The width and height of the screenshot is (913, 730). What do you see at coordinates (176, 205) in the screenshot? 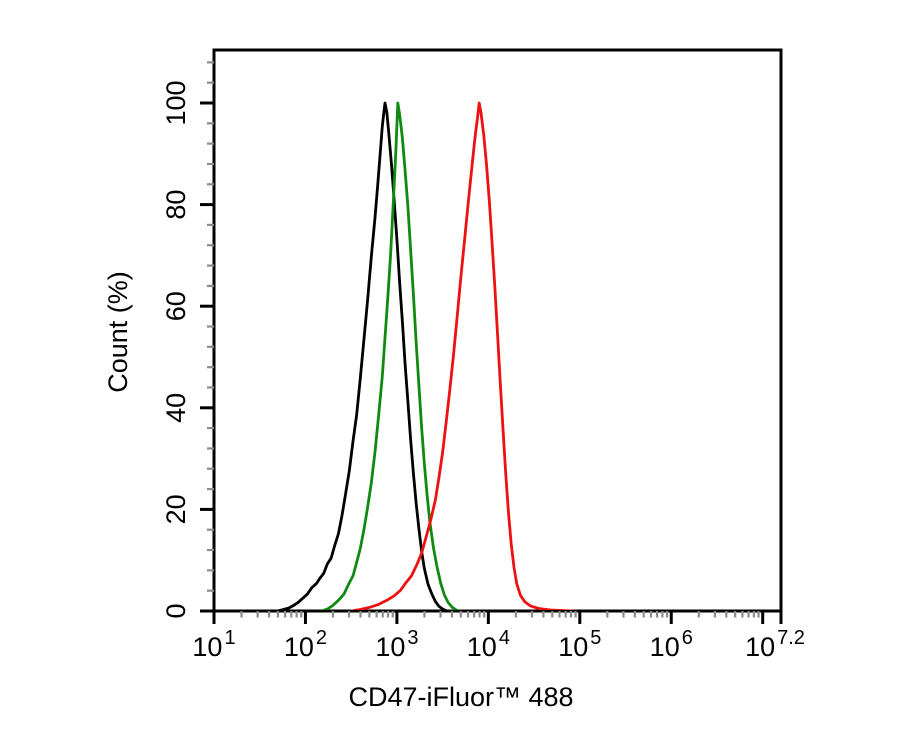
I see `y-tick-label: 80` at bounding box center [176, 205].